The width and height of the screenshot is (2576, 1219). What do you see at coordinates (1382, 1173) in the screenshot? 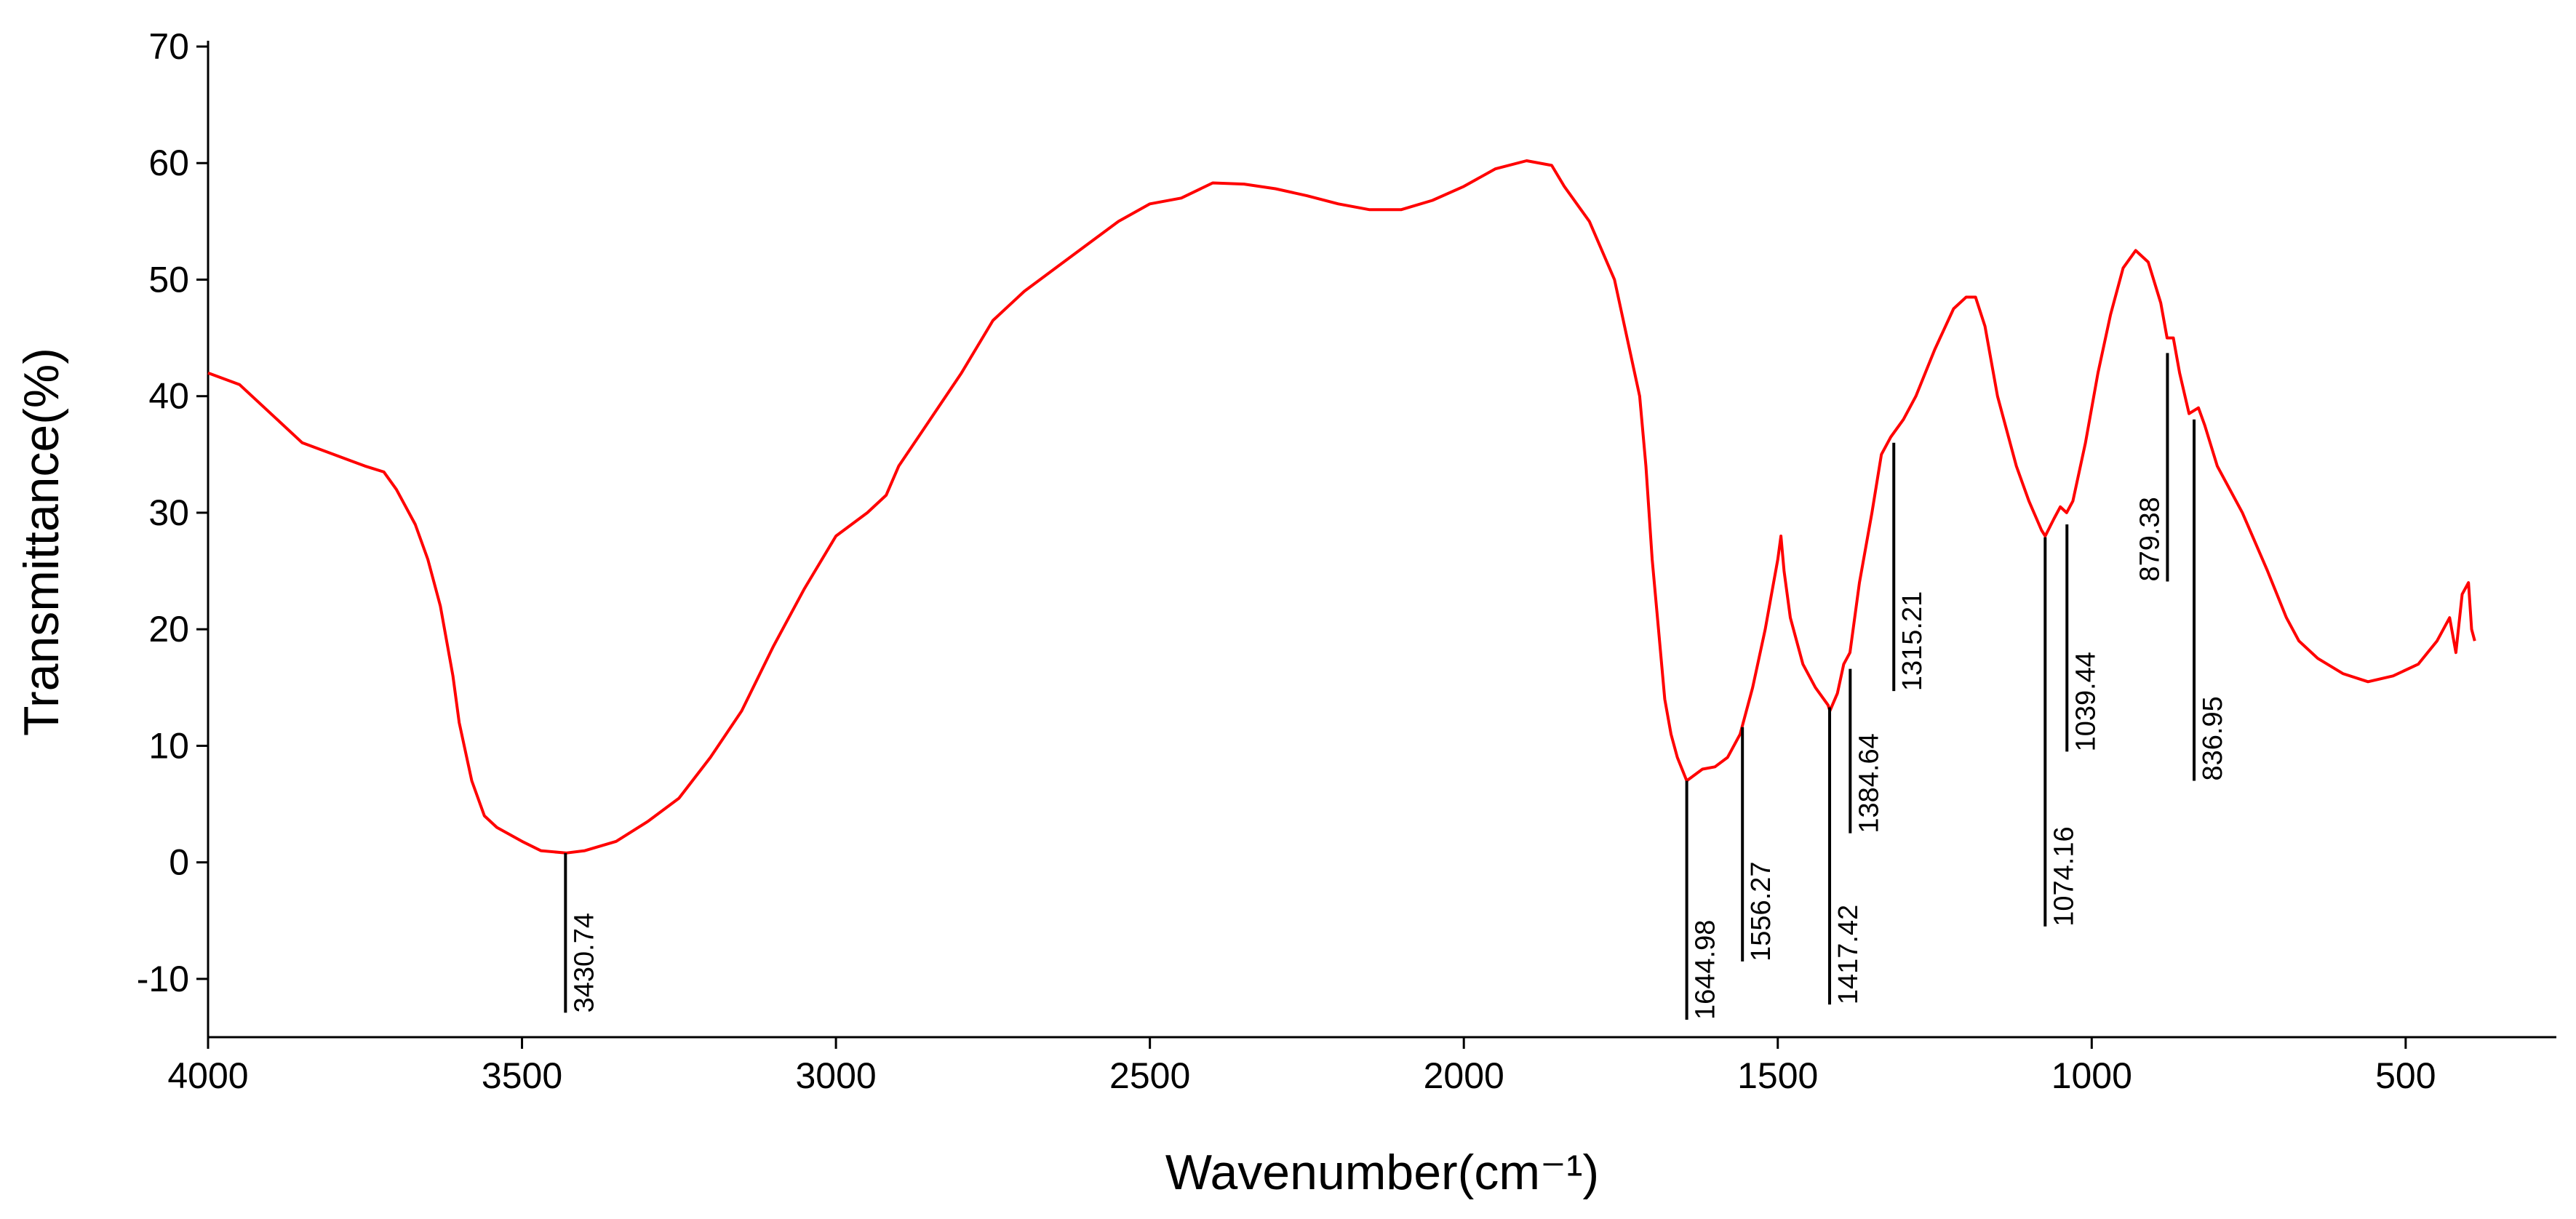
I see `x-axis-title: Wavenumber(cm⁻¹)` at bounding box center [1382, 1173].